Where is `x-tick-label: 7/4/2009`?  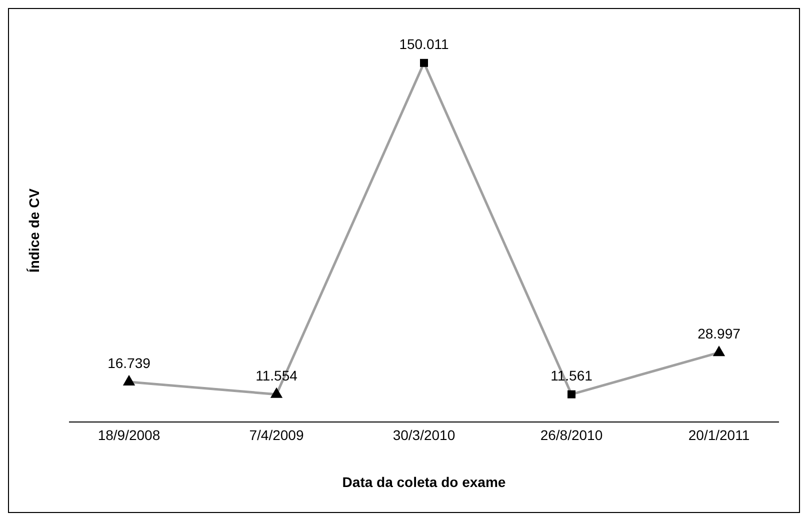
x-tick-label: 7/4/2009 is located at coordinates (276, 434).